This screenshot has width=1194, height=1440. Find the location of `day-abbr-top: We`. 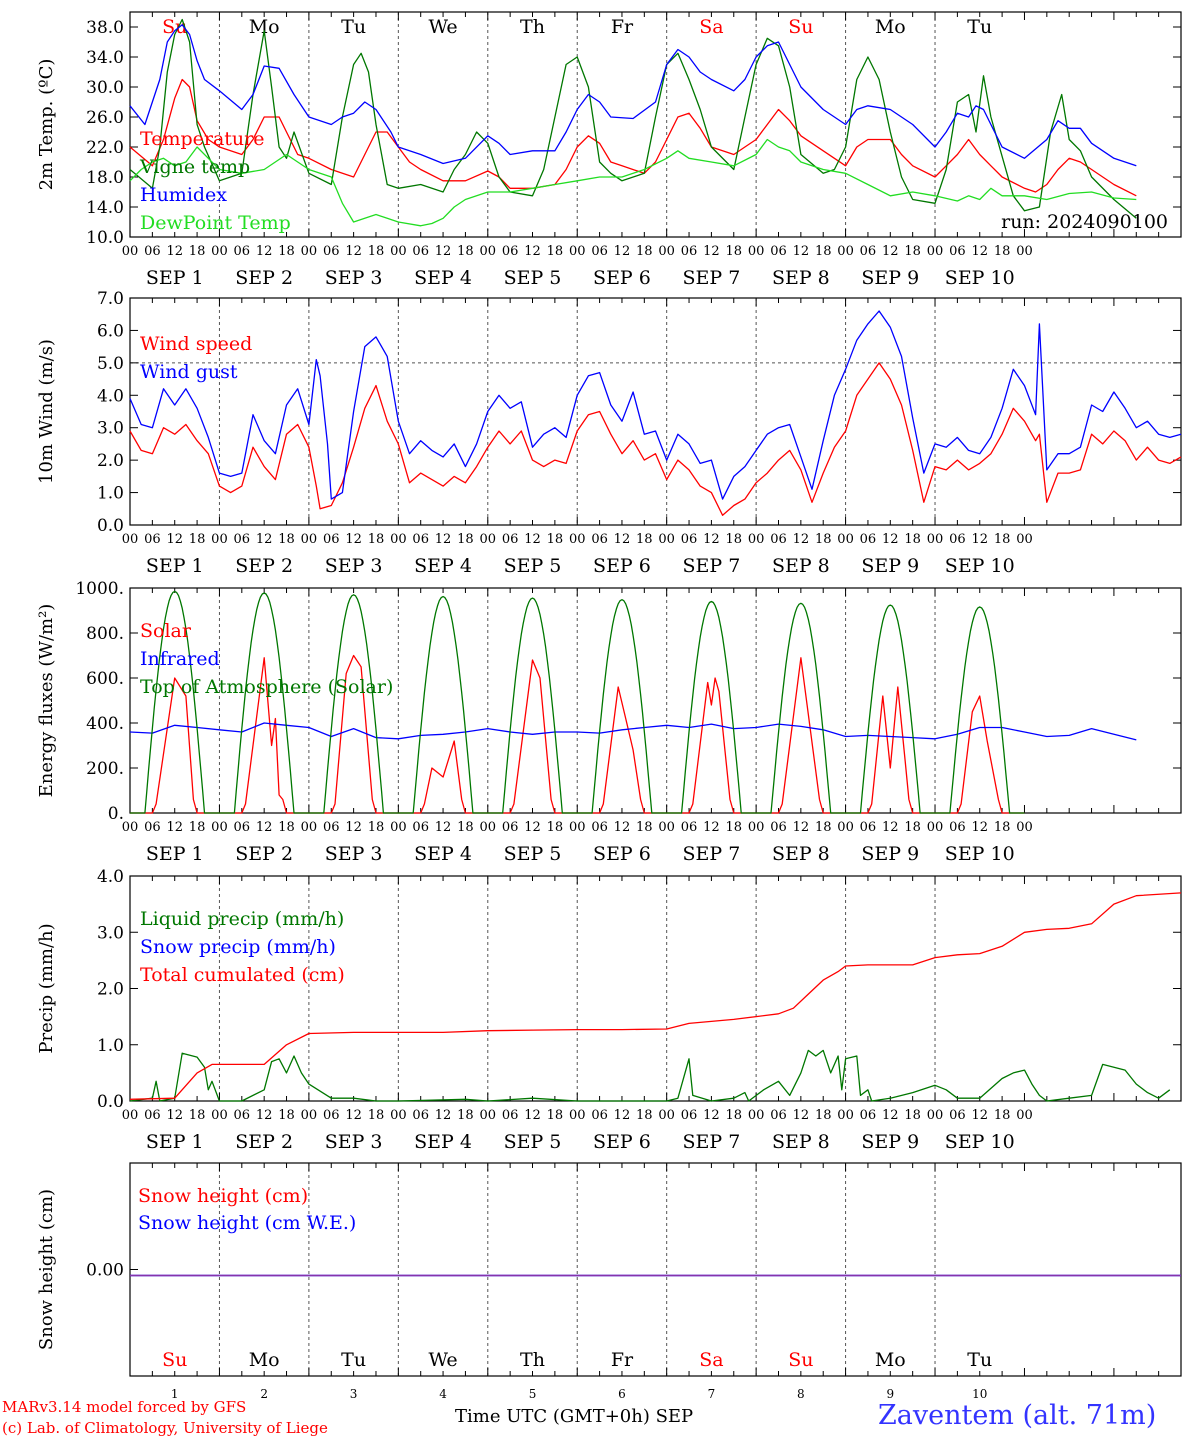

day-abbr-top: We is located at coordinates (442, 27).